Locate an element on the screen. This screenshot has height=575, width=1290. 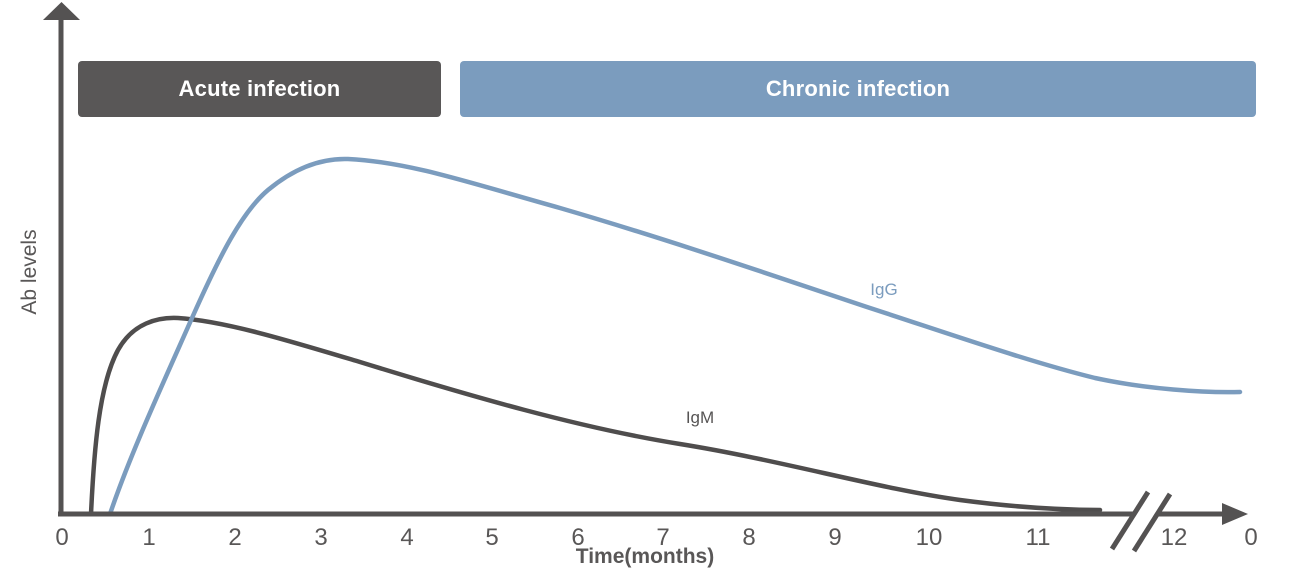
chronic-infection-banner: Chronic infection is located at coordinates (858, 89).